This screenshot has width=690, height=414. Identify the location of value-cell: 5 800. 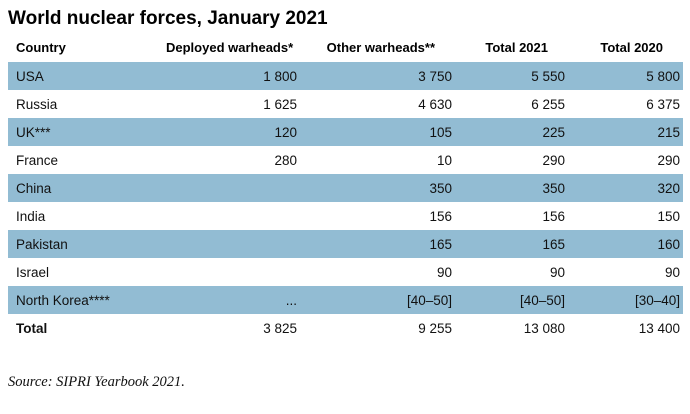
(625, 76).